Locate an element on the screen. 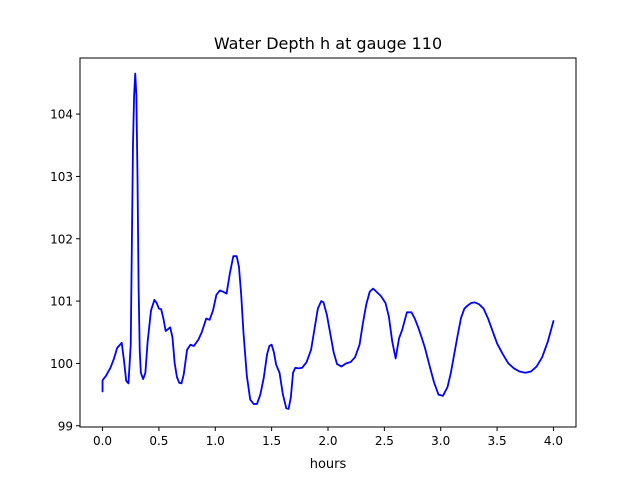 The image size is (640, 480). x-axis: 0.0 0.5 1.0 1.5 2.0 2.5 3.0 3.5 4.0 is located at coordinates (328, 437).